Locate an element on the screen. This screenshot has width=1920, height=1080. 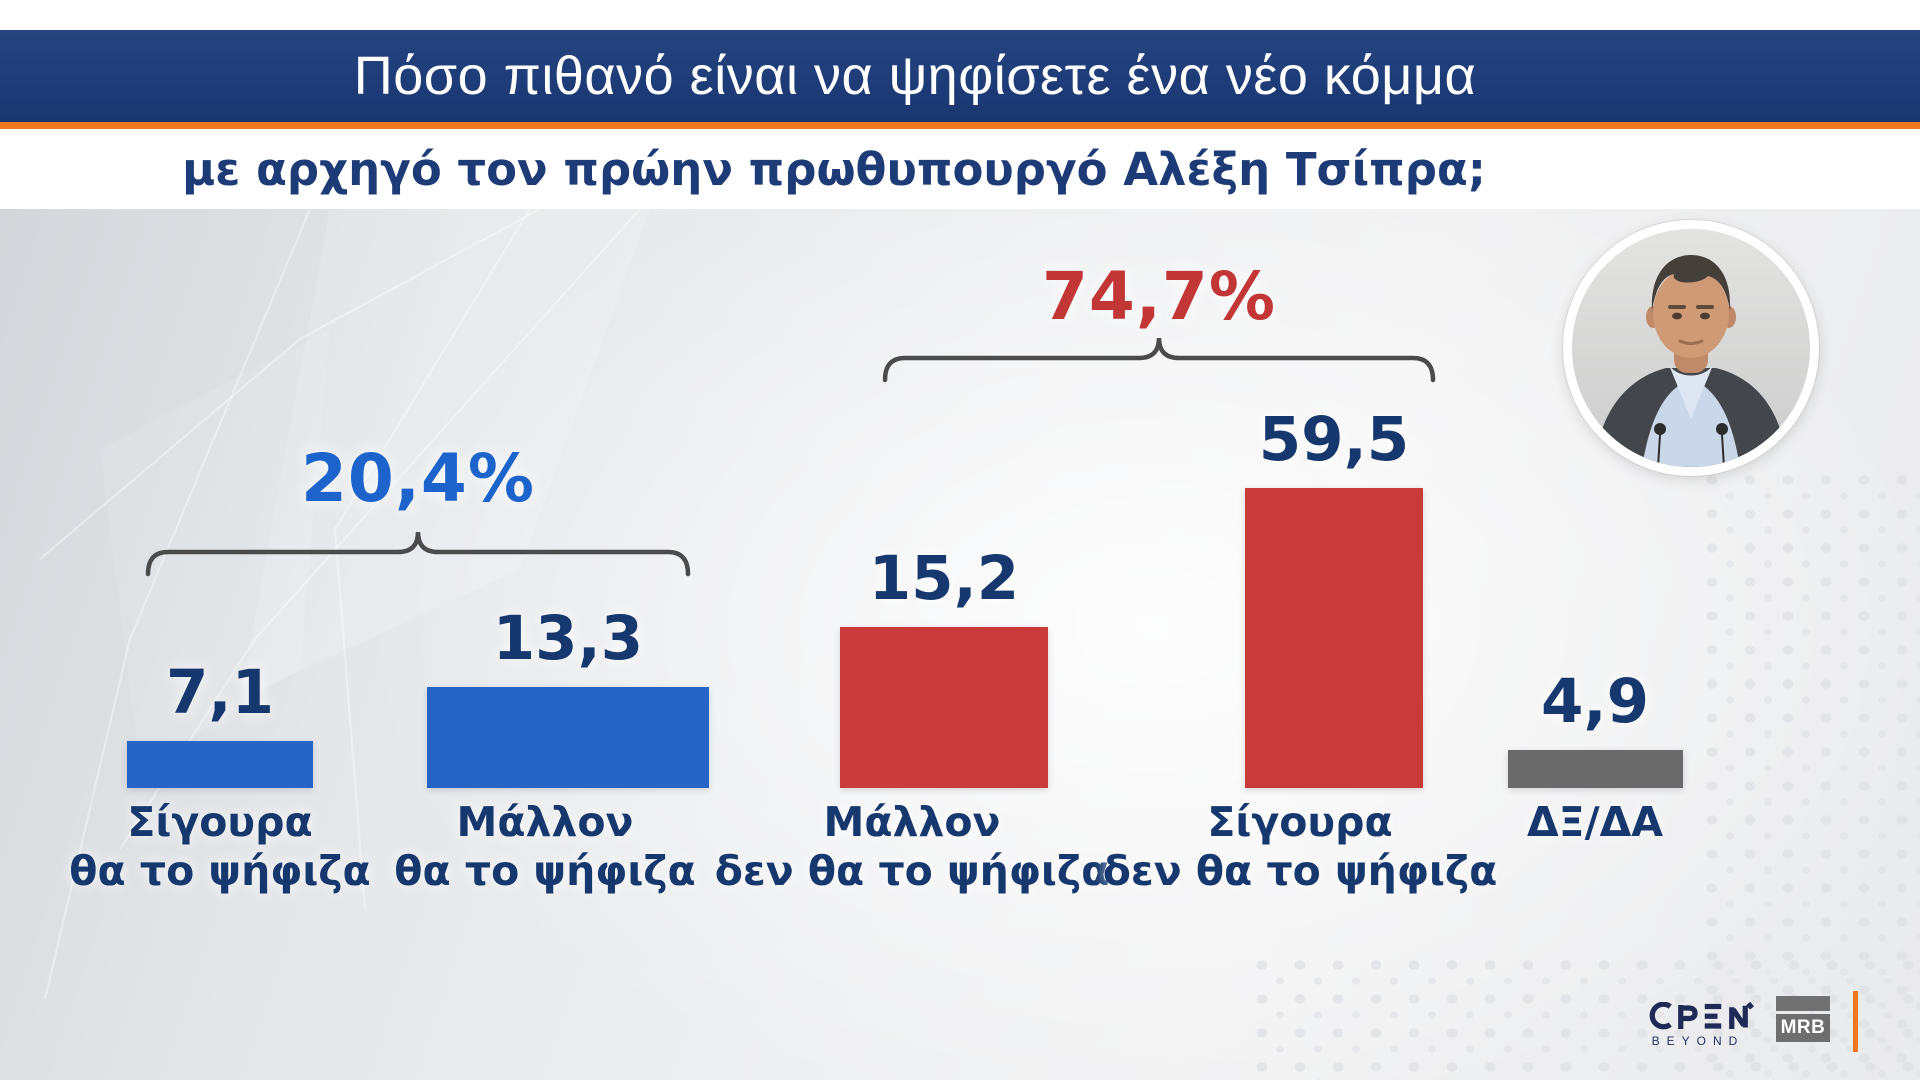
bar-value: 13,3 is located at coordinates (568, 638).